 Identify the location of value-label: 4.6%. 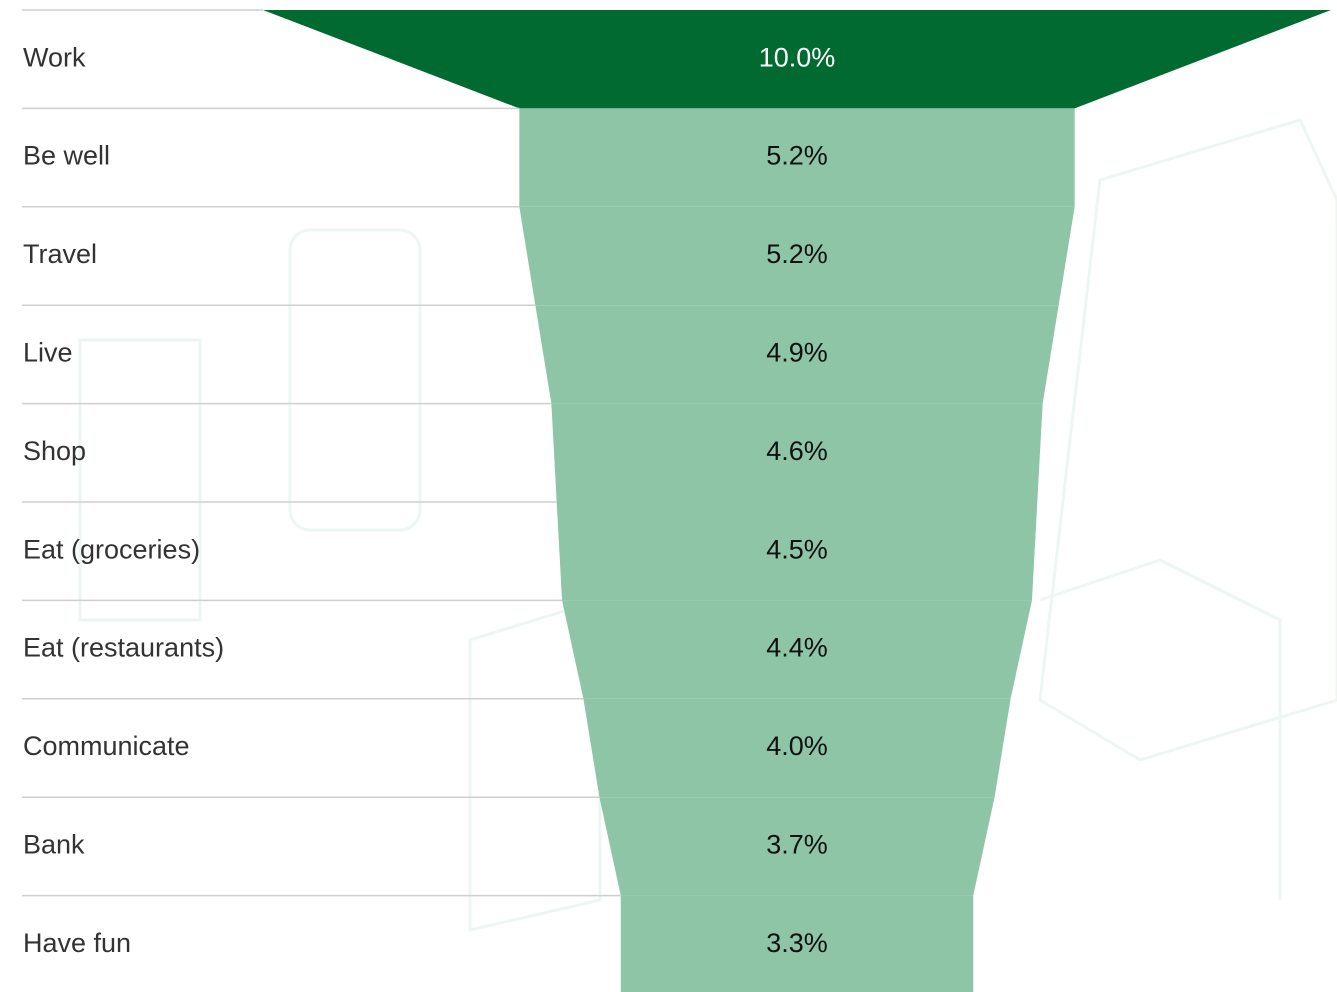
(797, 451).